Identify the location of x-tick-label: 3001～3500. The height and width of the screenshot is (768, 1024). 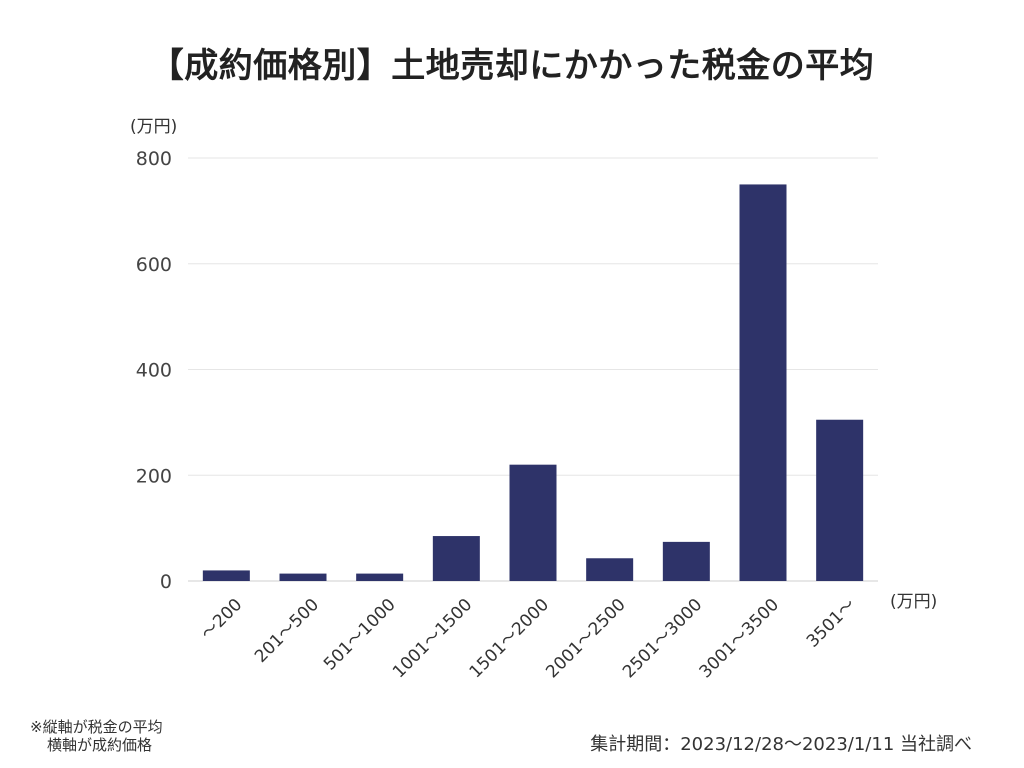
(739, 638).